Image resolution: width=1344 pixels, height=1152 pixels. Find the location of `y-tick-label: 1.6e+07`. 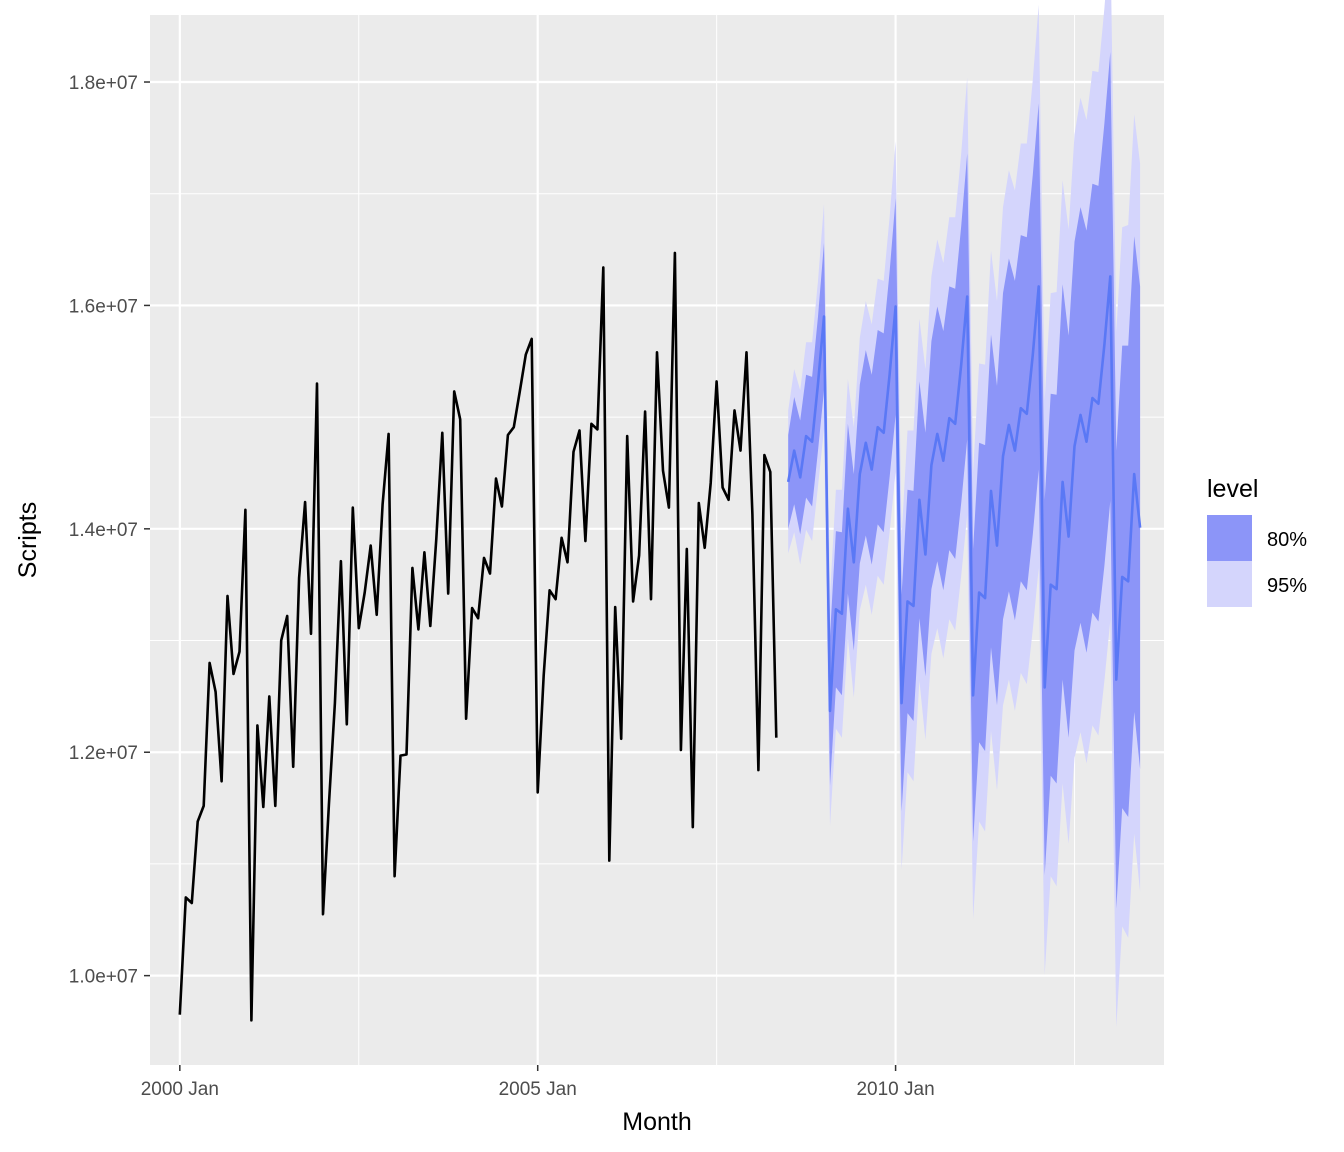

y-tick-label: 1.6e+07 is located at coordinates (103, 306).